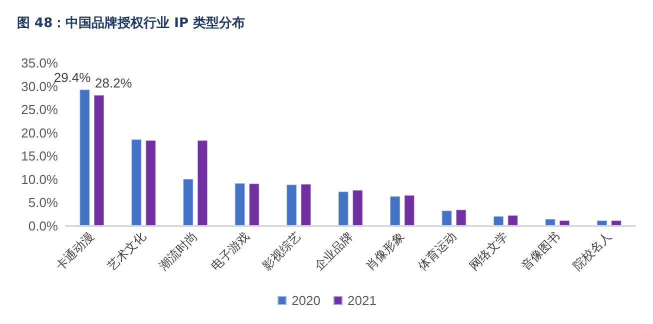 Image resolution: width=653 pixels, height=324 pixels. Describe the element at coordinates (230, 251) in the screenshot. I see `x-tick-label: 电子游戏` at that location.